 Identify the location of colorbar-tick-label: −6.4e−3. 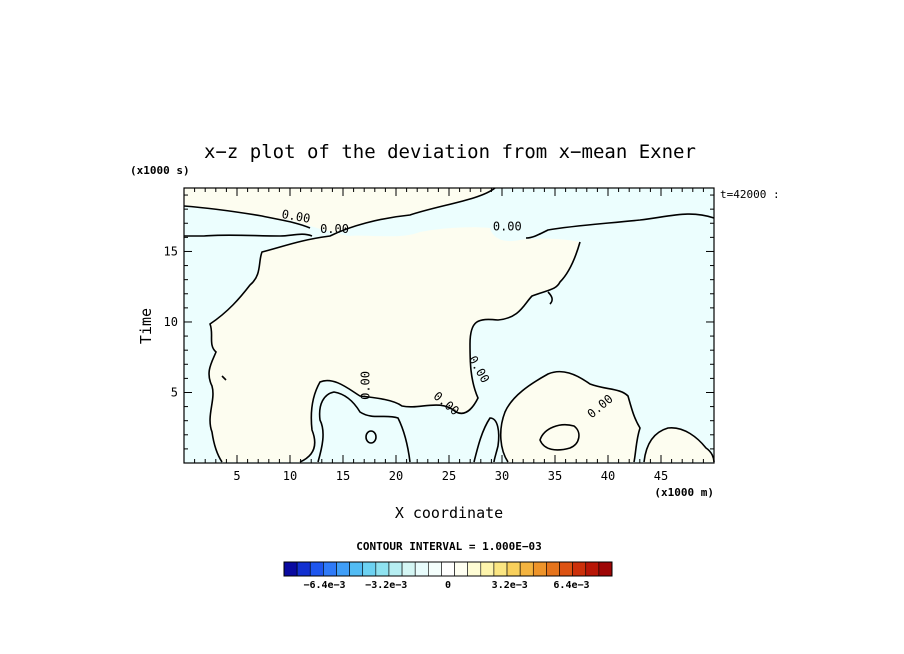
(324, 585).